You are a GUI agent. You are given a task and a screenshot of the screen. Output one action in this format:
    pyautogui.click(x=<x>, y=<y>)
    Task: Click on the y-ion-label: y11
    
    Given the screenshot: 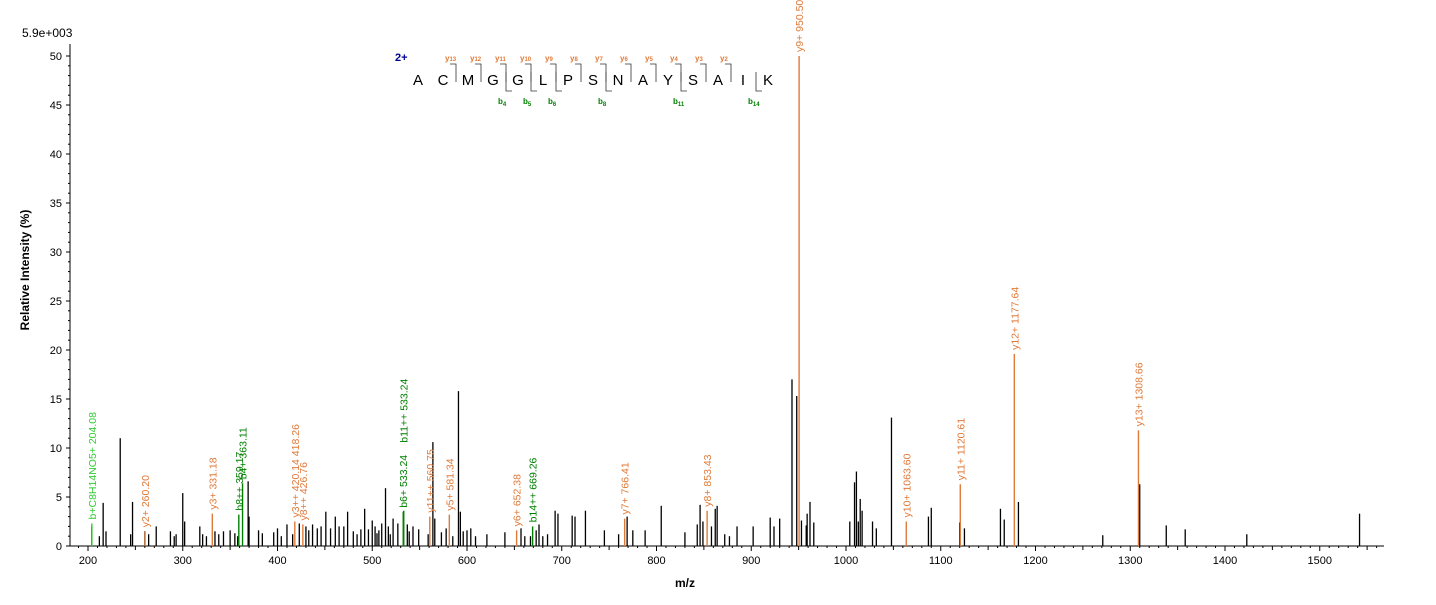 What is the action you would take?
    pyautogui.click(x=500, y=58)
    